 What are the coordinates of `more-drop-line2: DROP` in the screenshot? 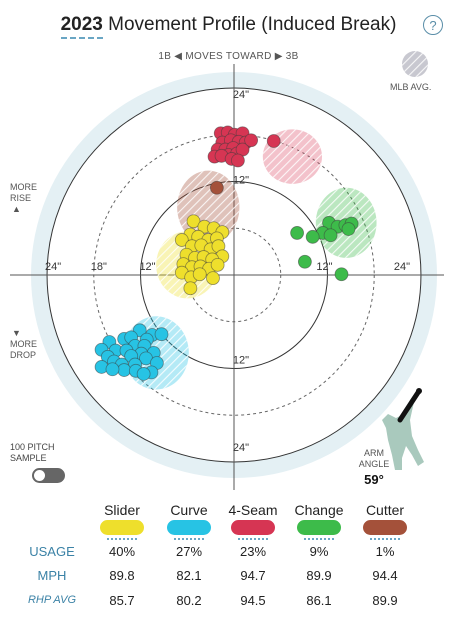 It's located at (23, 355).